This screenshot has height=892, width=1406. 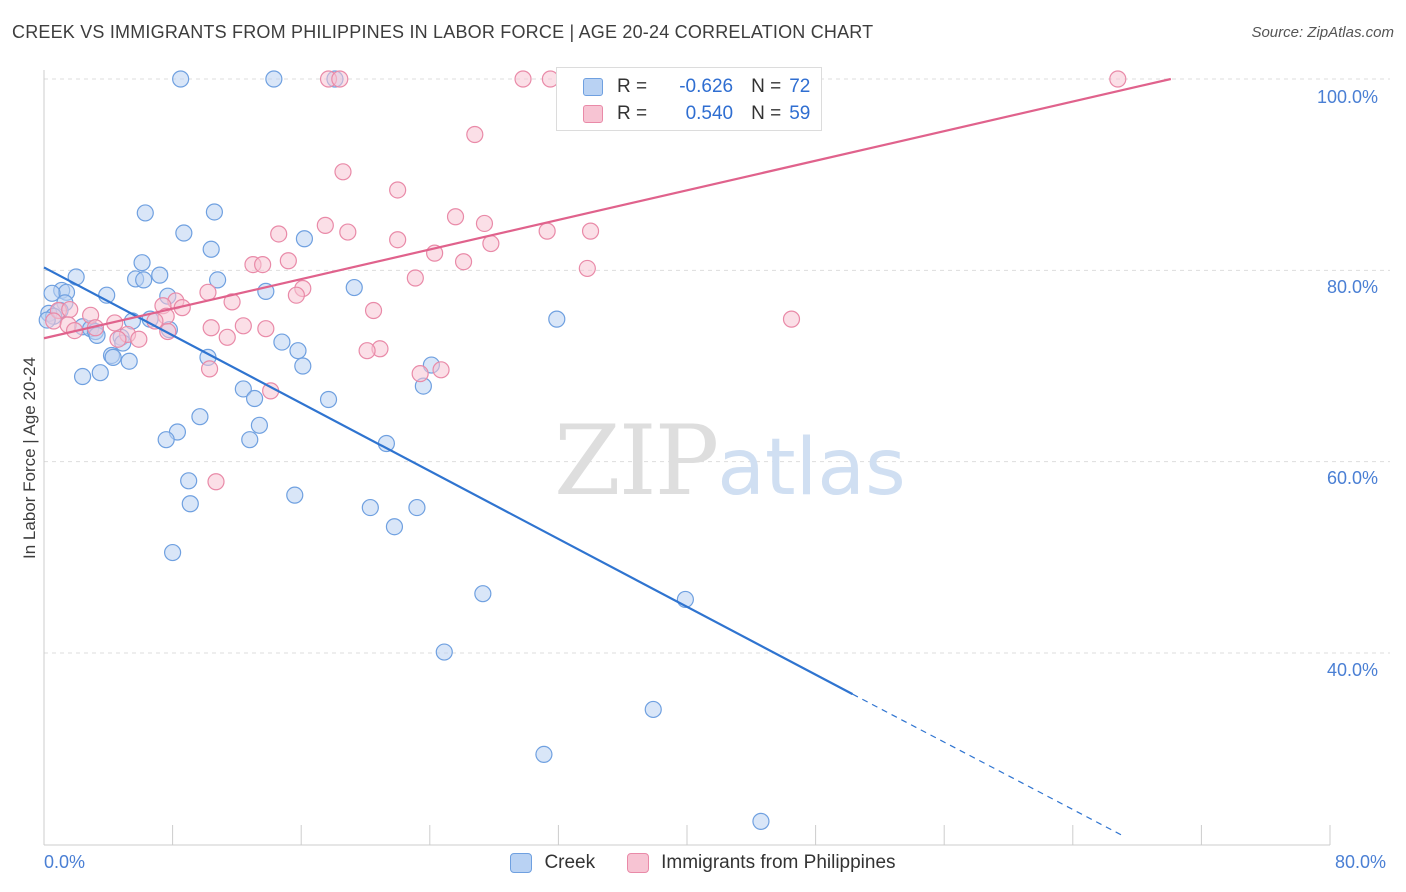 I want to click on creek-r-value: -0.626, so click(x=706, y=86).